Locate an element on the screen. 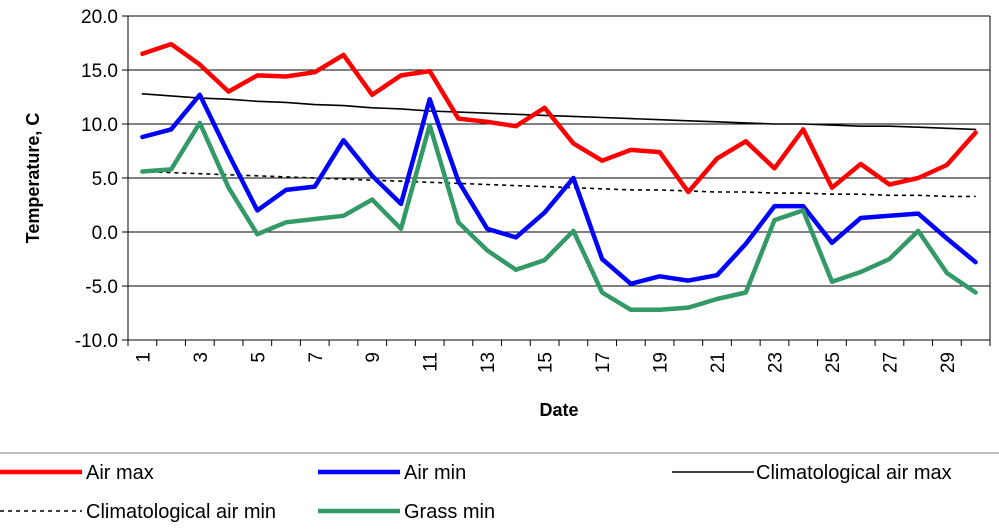 The height and width of the screenshot is (529, 999). series-line-climatological-air-min is located at coordinates (559, 184).